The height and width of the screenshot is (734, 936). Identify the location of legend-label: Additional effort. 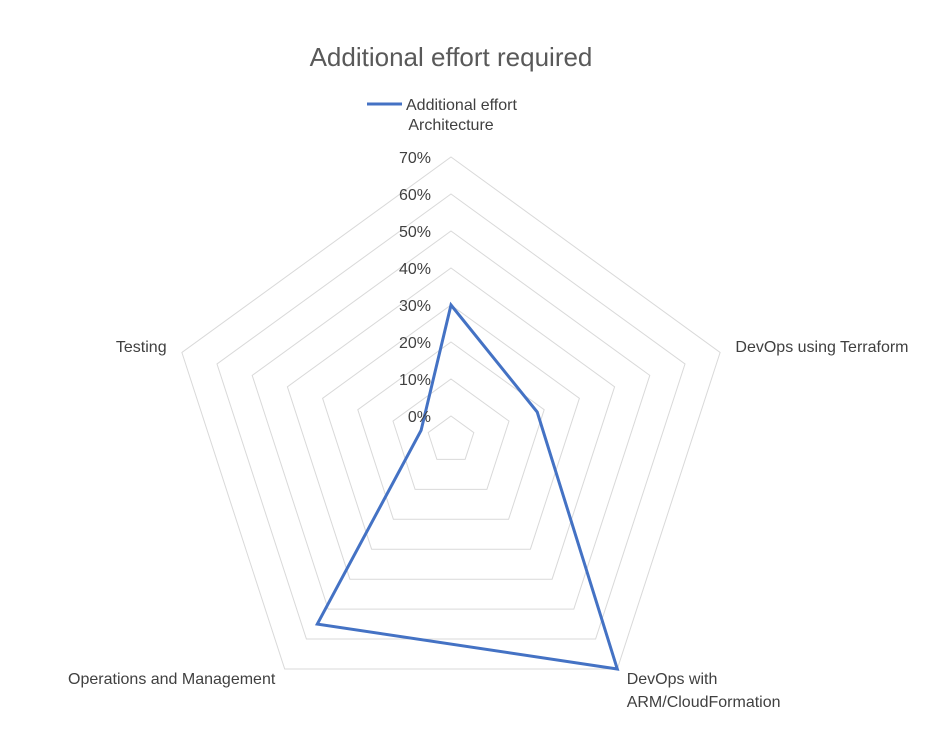
(461, 105).